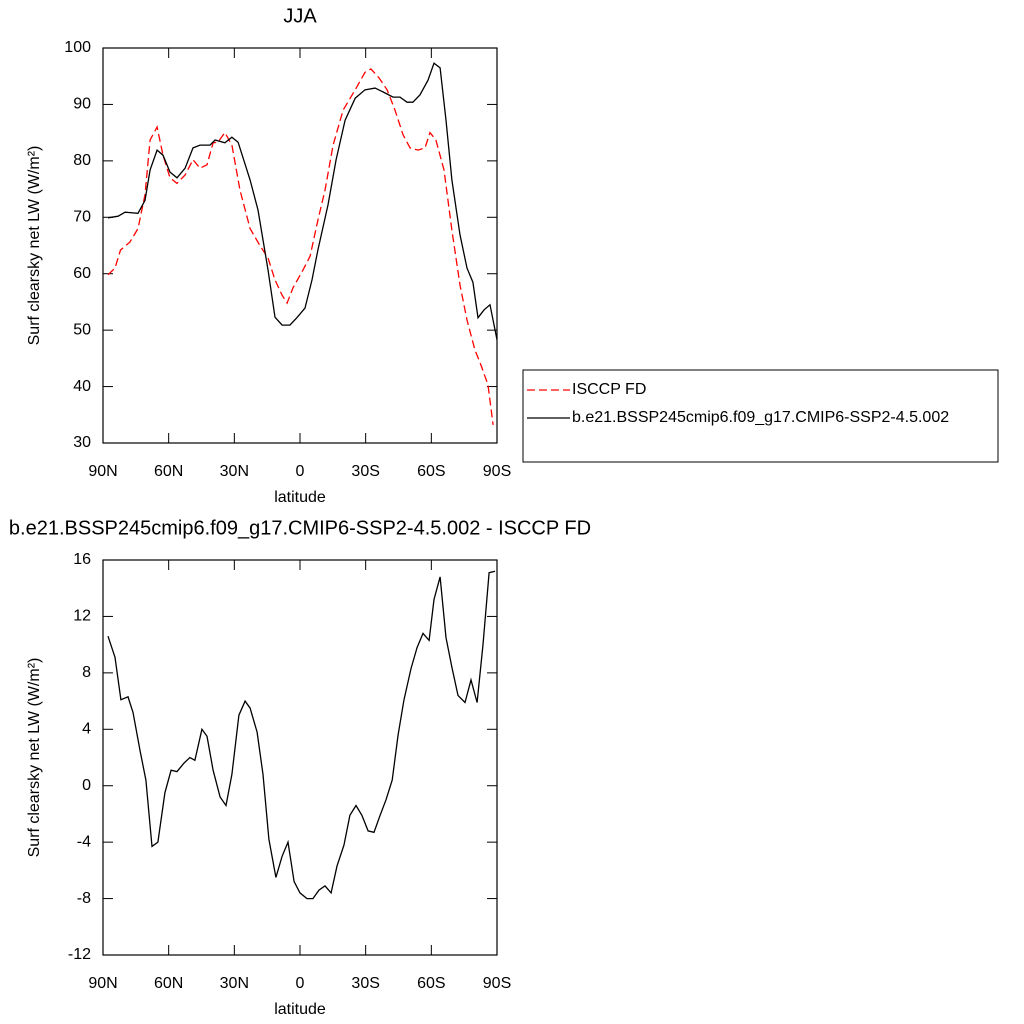 The height and width of the screenshot is (1024, 1024). Describe the element at coordinates (82, 329) in the screenshot. I see `y-tick-label: 50` at that location.